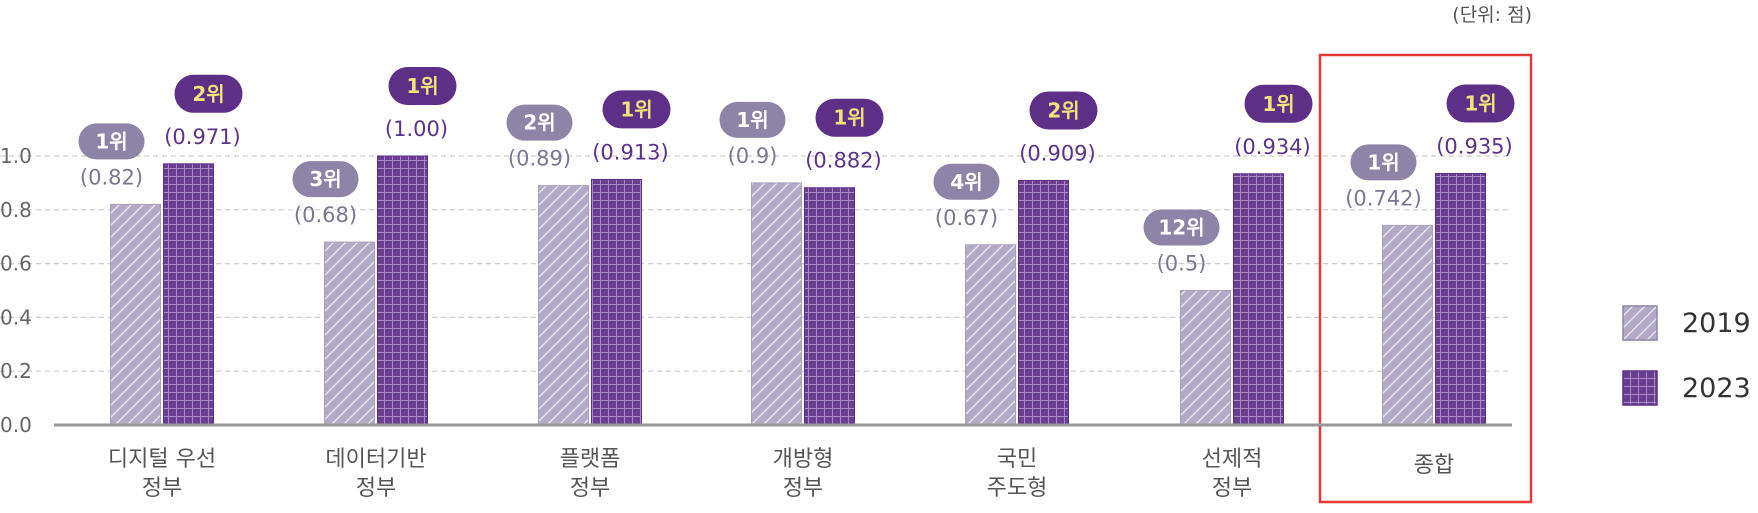 The width and height of the screenshot is (1758, 513). I want to click on category-label: 디지털 우선, so click(162, 459).